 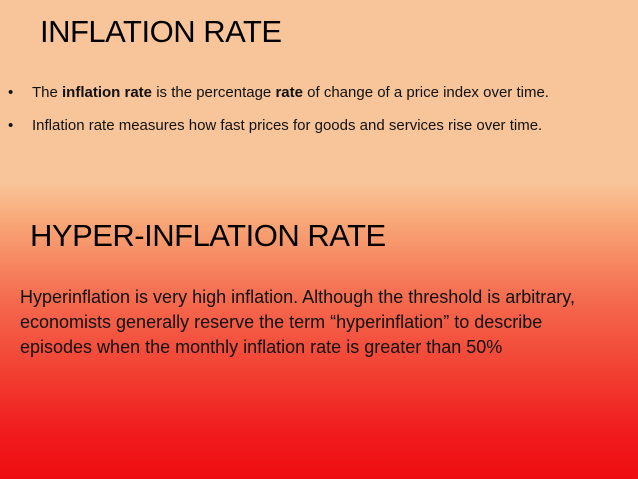 I want to click on bullet-text-part: is the percentage, so click(x=214, y=92).